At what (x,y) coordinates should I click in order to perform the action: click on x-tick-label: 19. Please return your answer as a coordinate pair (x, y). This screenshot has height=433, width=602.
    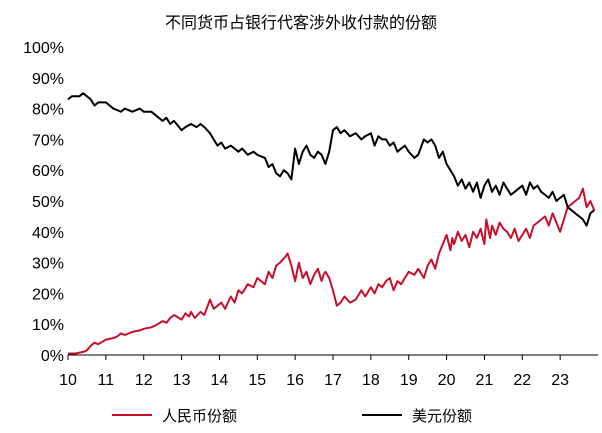
    Looking at the image, I should click on (409, 380).